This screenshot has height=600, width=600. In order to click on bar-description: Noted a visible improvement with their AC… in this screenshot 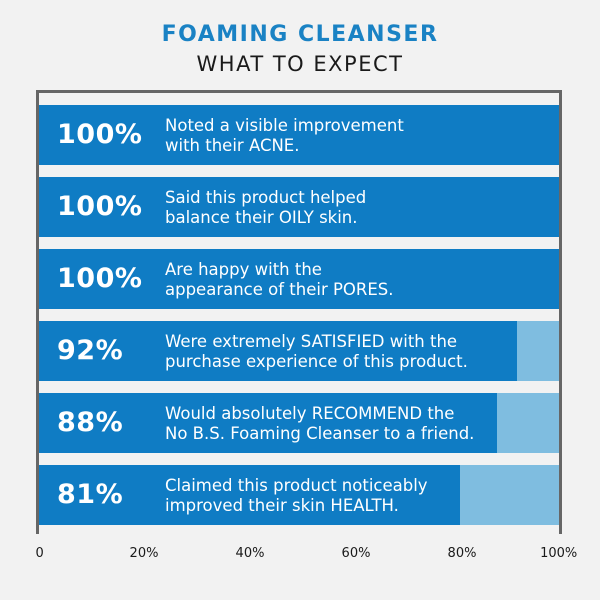, I will do `click(360, 136)`.